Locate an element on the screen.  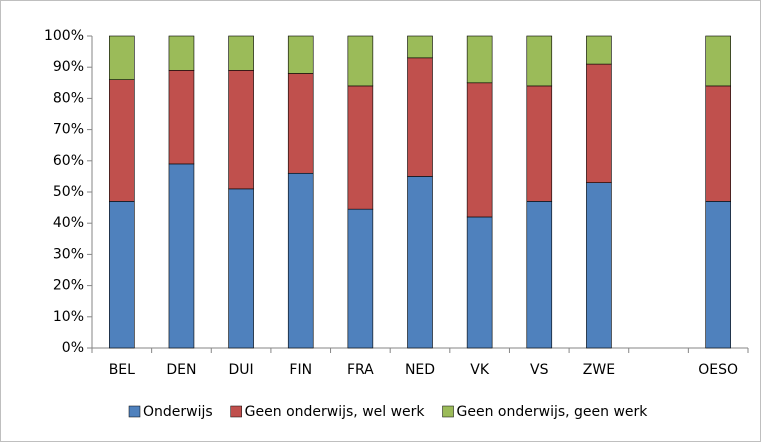
x-tick-label: BEL is located at coordinates (122, 370).